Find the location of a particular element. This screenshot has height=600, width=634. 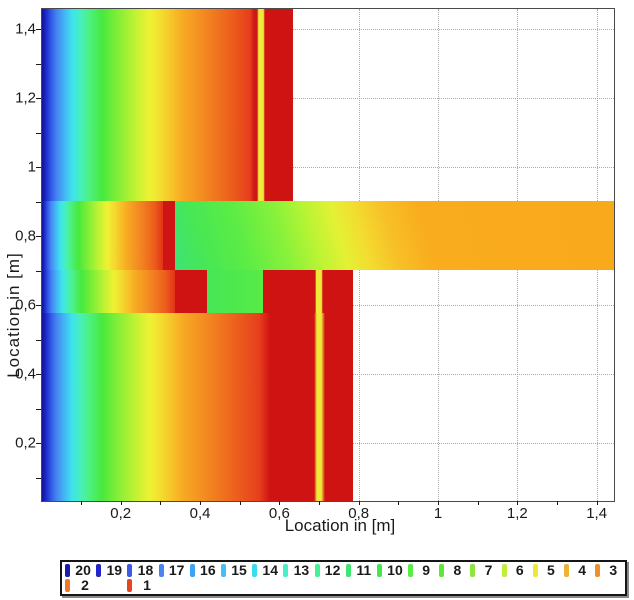

legend-number: 3 is located at coordinates (613, 570).